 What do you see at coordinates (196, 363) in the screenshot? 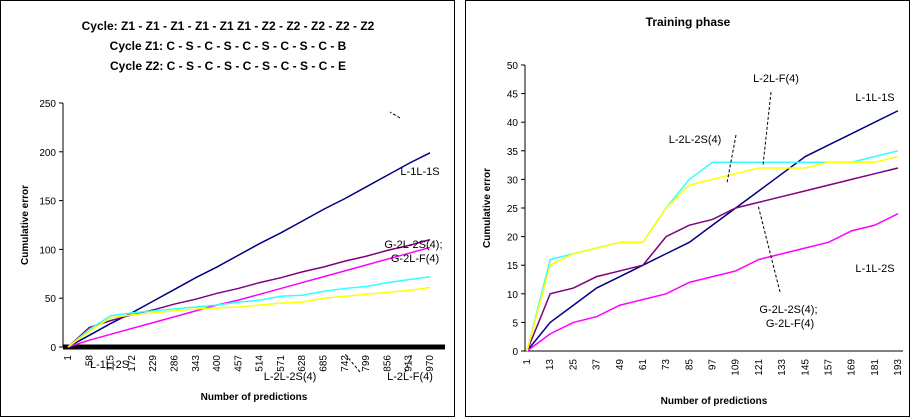
I see `x-tick-label: 343` at bounding box center [196, 363].